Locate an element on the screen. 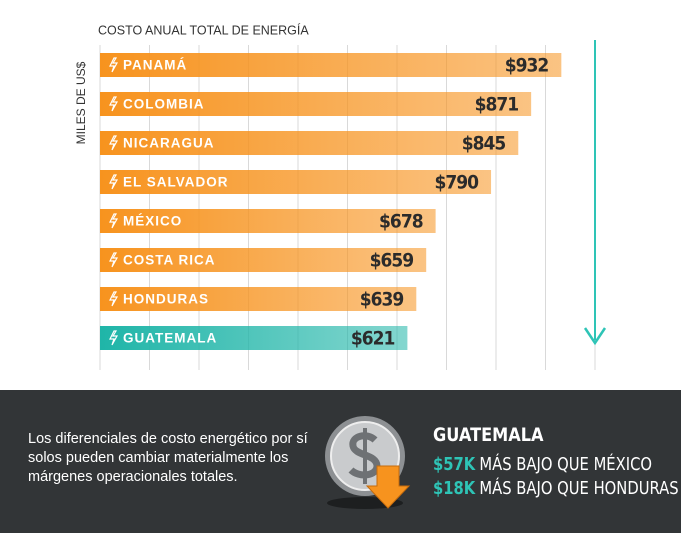 This screenshot has height=533, width=681. comparison-line: $18K MÁS BAJO QUE HONDURAS is located at coordinates (556, 488).